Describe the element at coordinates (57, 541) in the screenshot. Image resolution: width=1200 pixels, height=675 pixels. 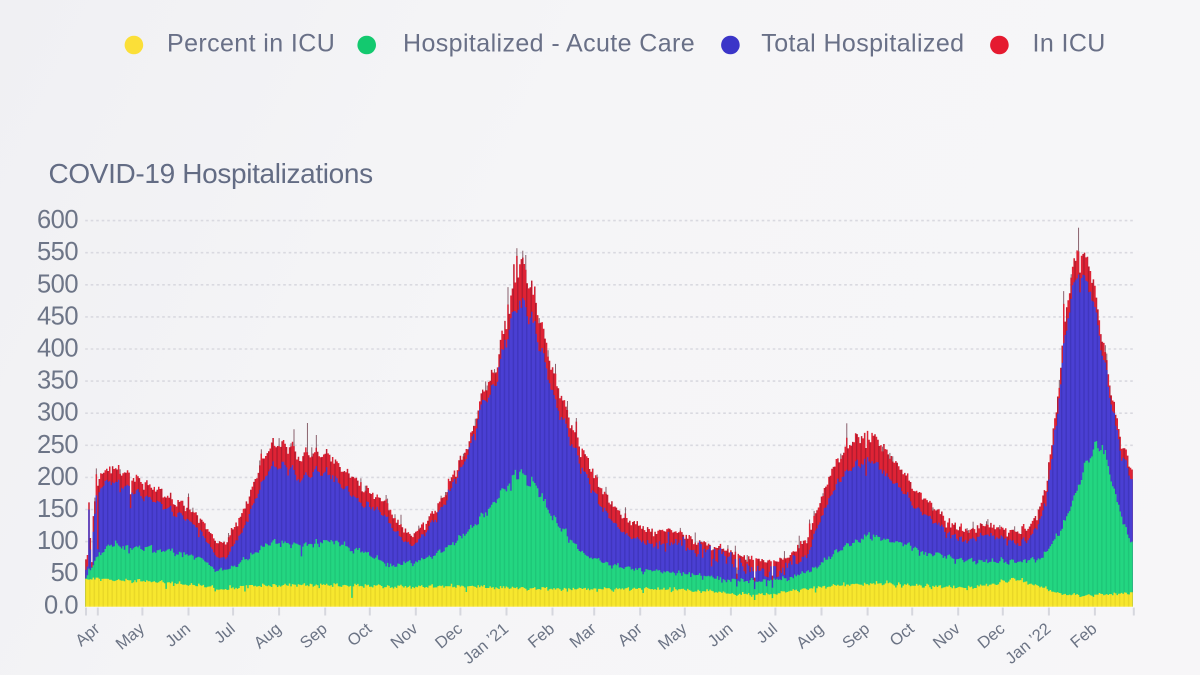
I see `svg-text: 100` at that location.